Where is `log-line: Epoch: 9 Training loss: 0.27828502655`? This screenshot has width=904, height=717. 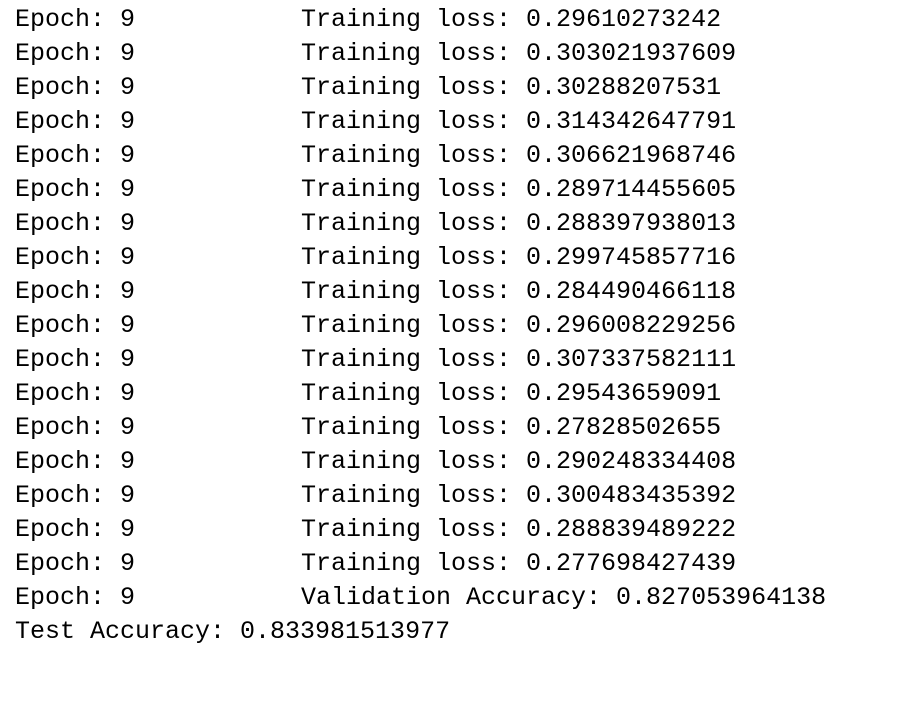
log-line: Epoch: 9 Training loss: 0.27828502655 is located at coordinates (457, 428).